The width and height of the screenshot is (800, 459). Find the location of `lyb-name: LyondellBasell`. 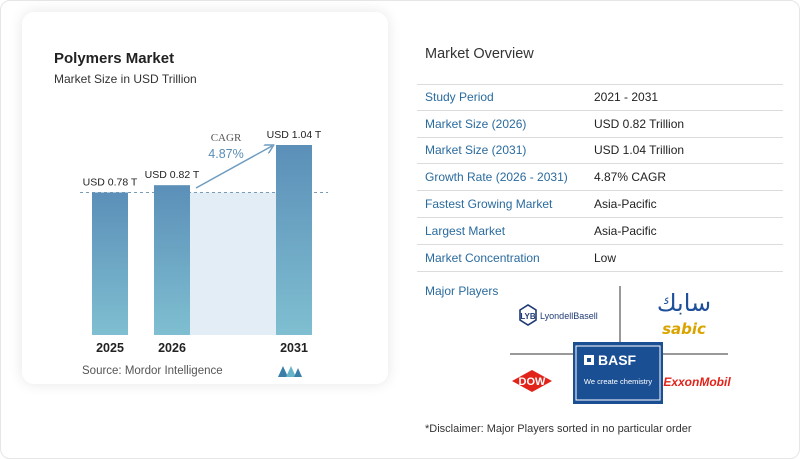

lyb-name: LyondellBasell is located at coordinates (569, 316).